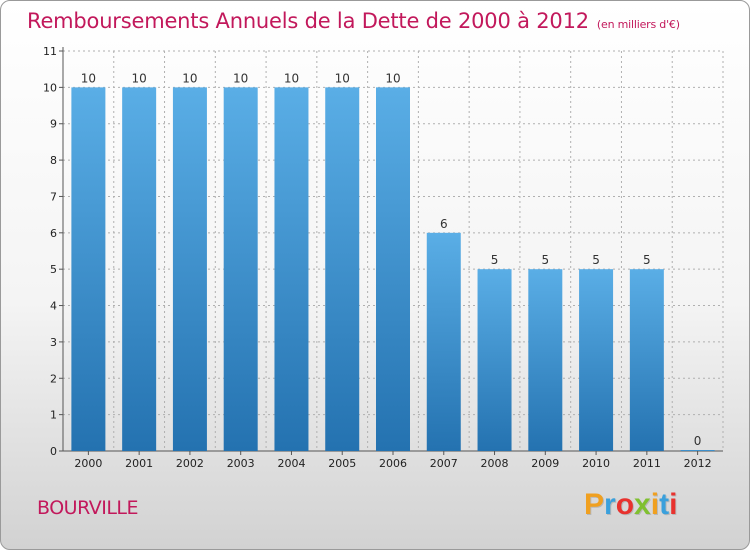 The height and width of the screenshot is (550, 750). I want to click on value-label-2012: 0, so click(698, 441).